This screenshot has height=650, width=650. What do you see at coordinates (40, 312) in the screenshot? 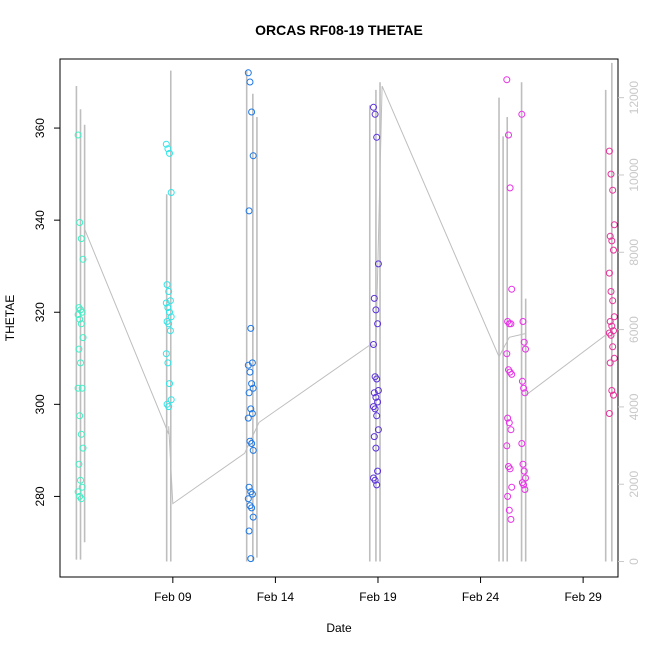
I see `y-tick-label: 320` at bounding box center [40, 312].